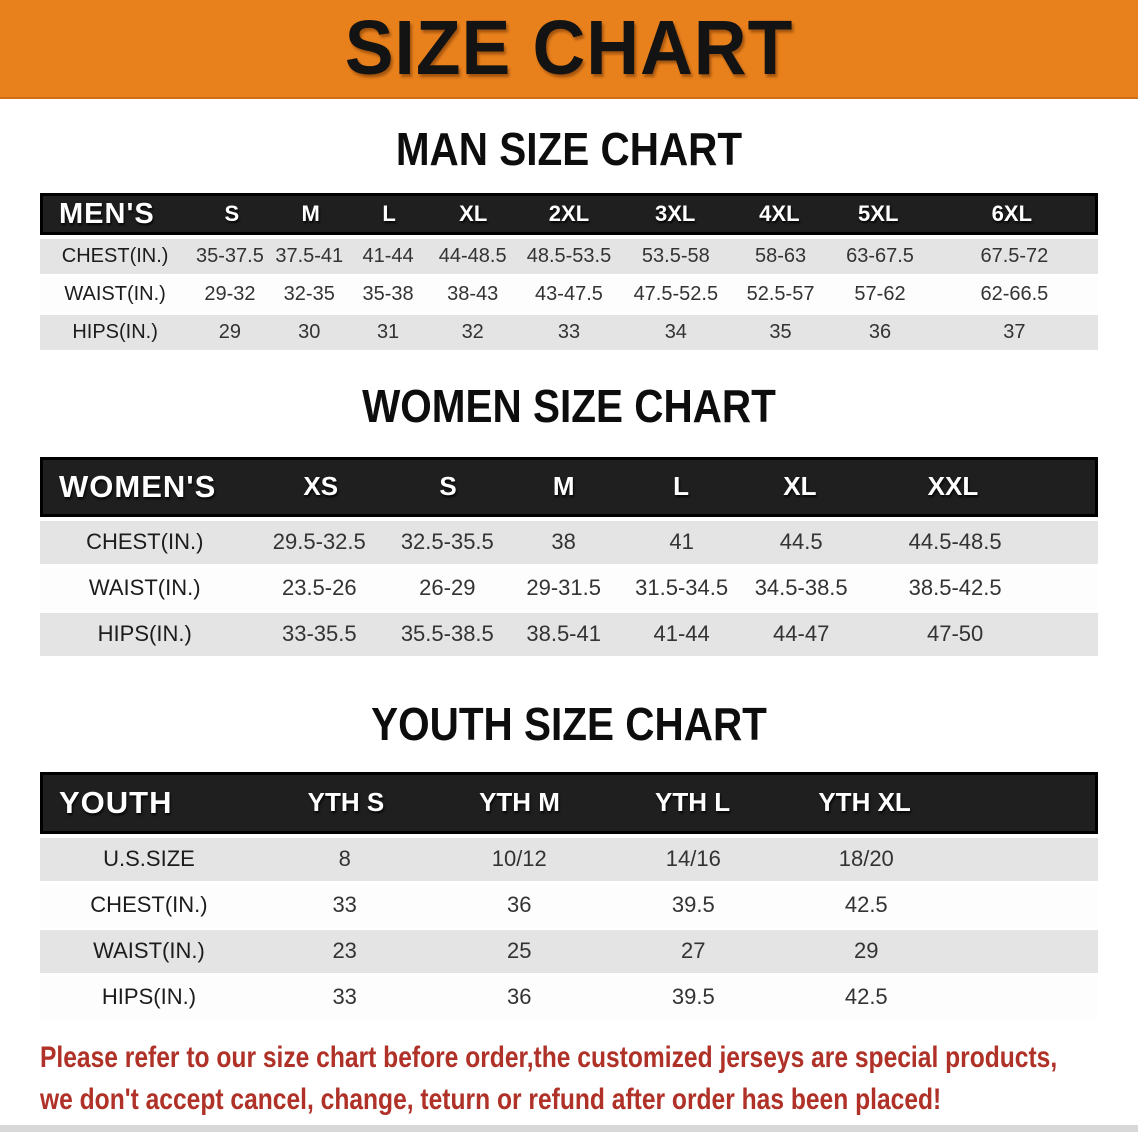 The height and width of the screenshot is (1132, 1138). Describe the element at coordinates (675, 332) in the screenshot. I see `table-cell: 34` at that location.